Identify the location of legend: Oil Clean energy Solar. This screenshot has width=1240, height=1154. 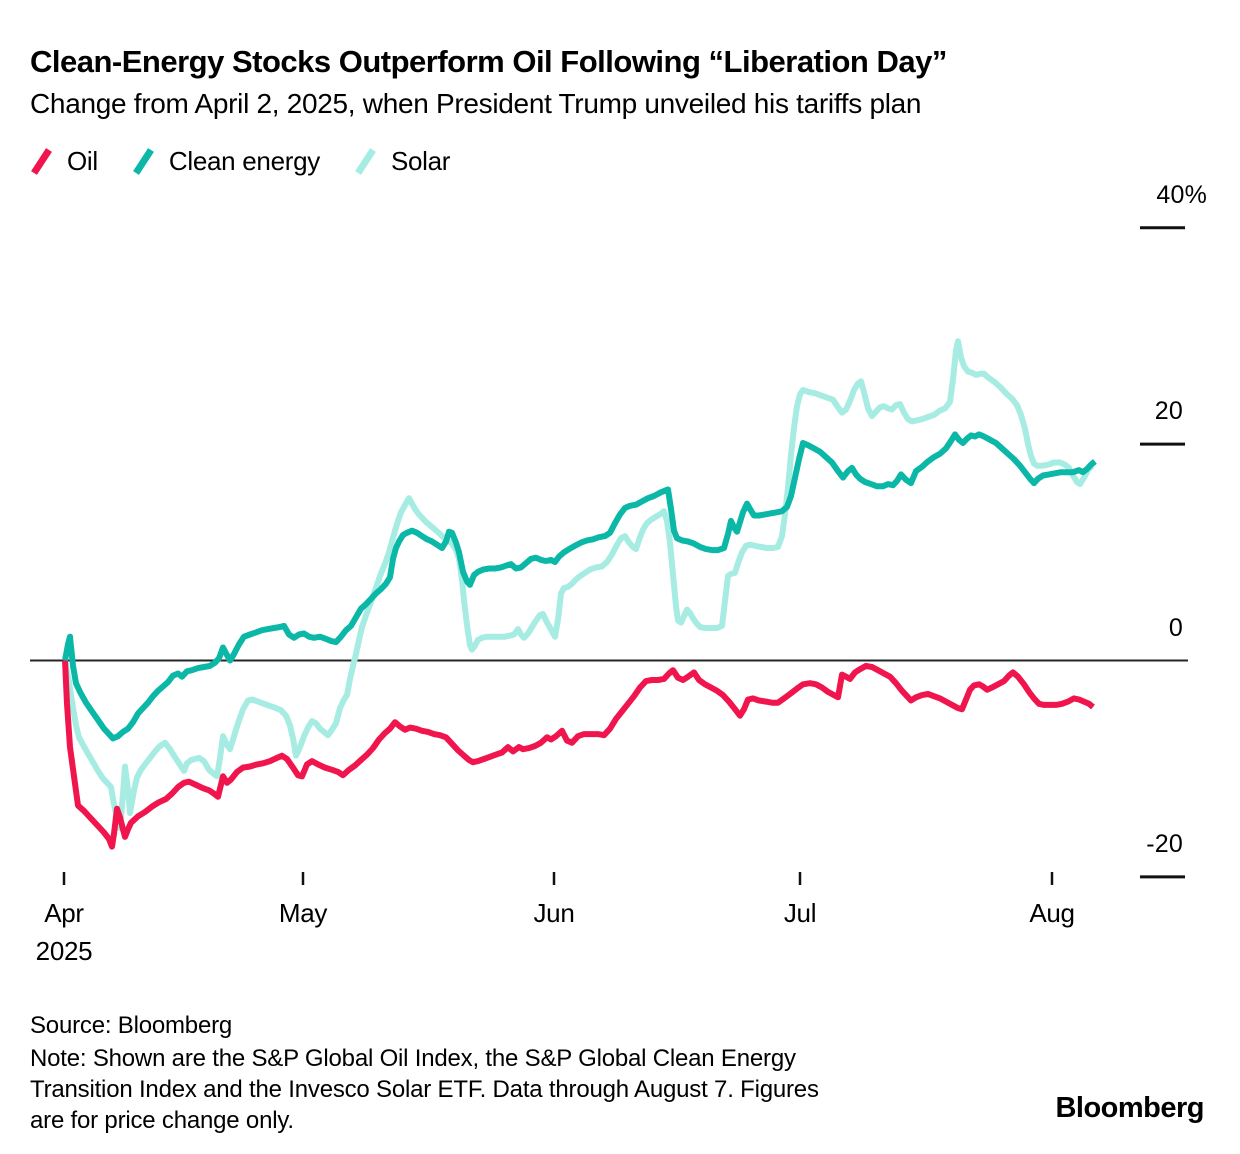
(240, 161).